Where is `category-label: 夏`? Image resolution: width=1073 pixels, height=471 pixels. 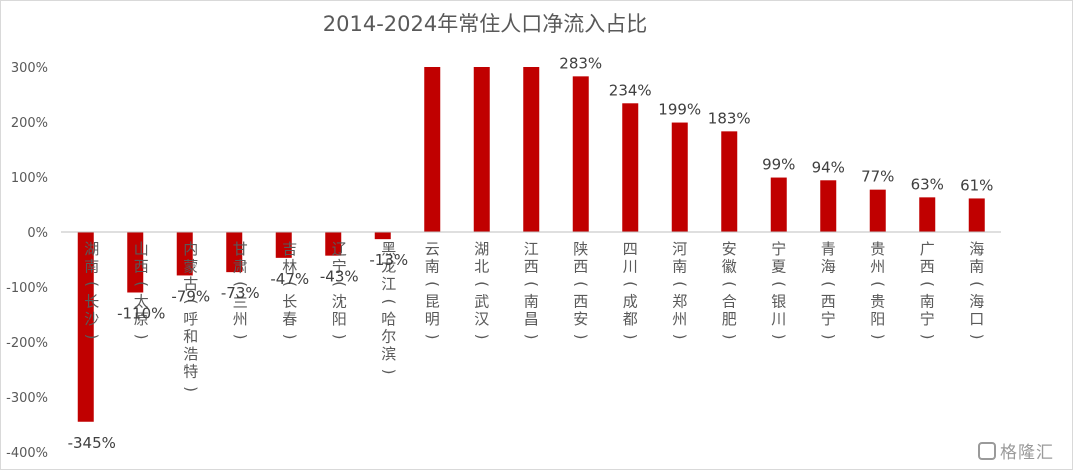
category-label: 夏 is located at coordinates (778, 267).